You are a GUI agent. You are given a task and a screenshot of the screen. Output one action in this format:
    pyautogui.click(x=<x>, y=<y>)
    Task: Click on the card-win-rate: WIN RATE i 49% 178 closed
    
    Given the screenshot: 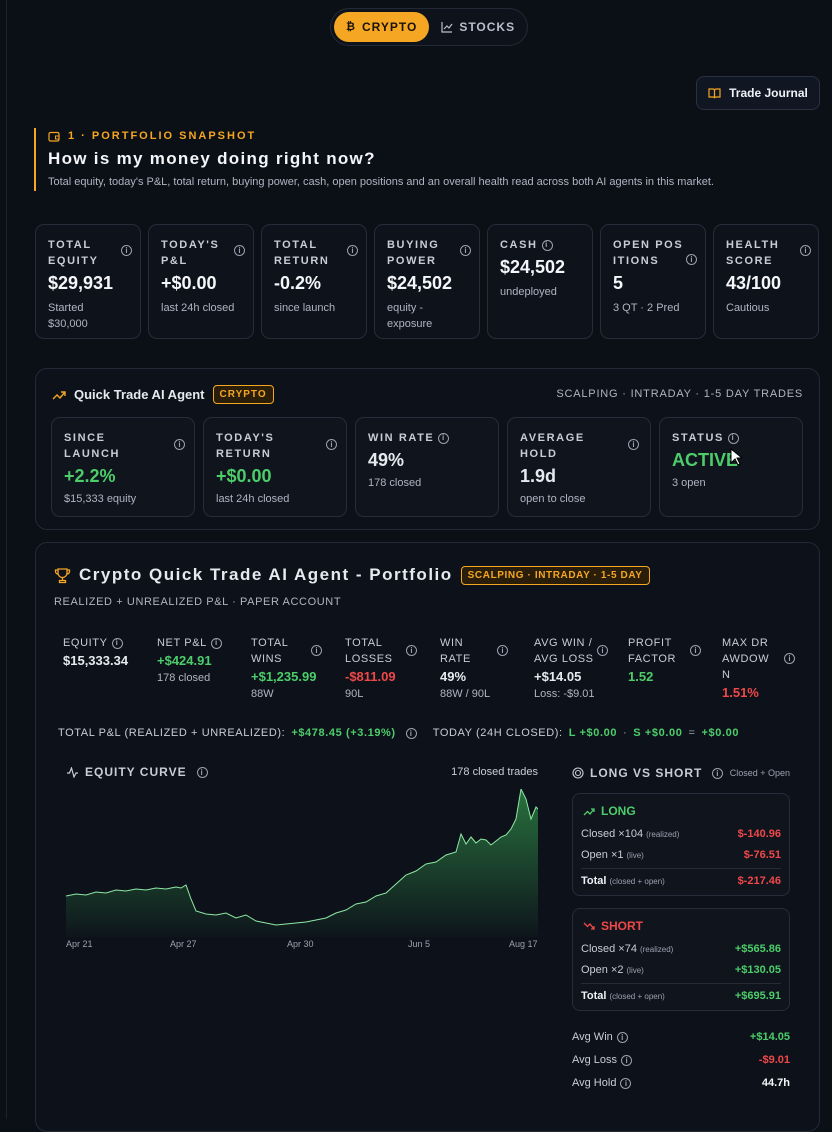 What is the action you would take?
    pyautogui.click(x=427, y=467)
    